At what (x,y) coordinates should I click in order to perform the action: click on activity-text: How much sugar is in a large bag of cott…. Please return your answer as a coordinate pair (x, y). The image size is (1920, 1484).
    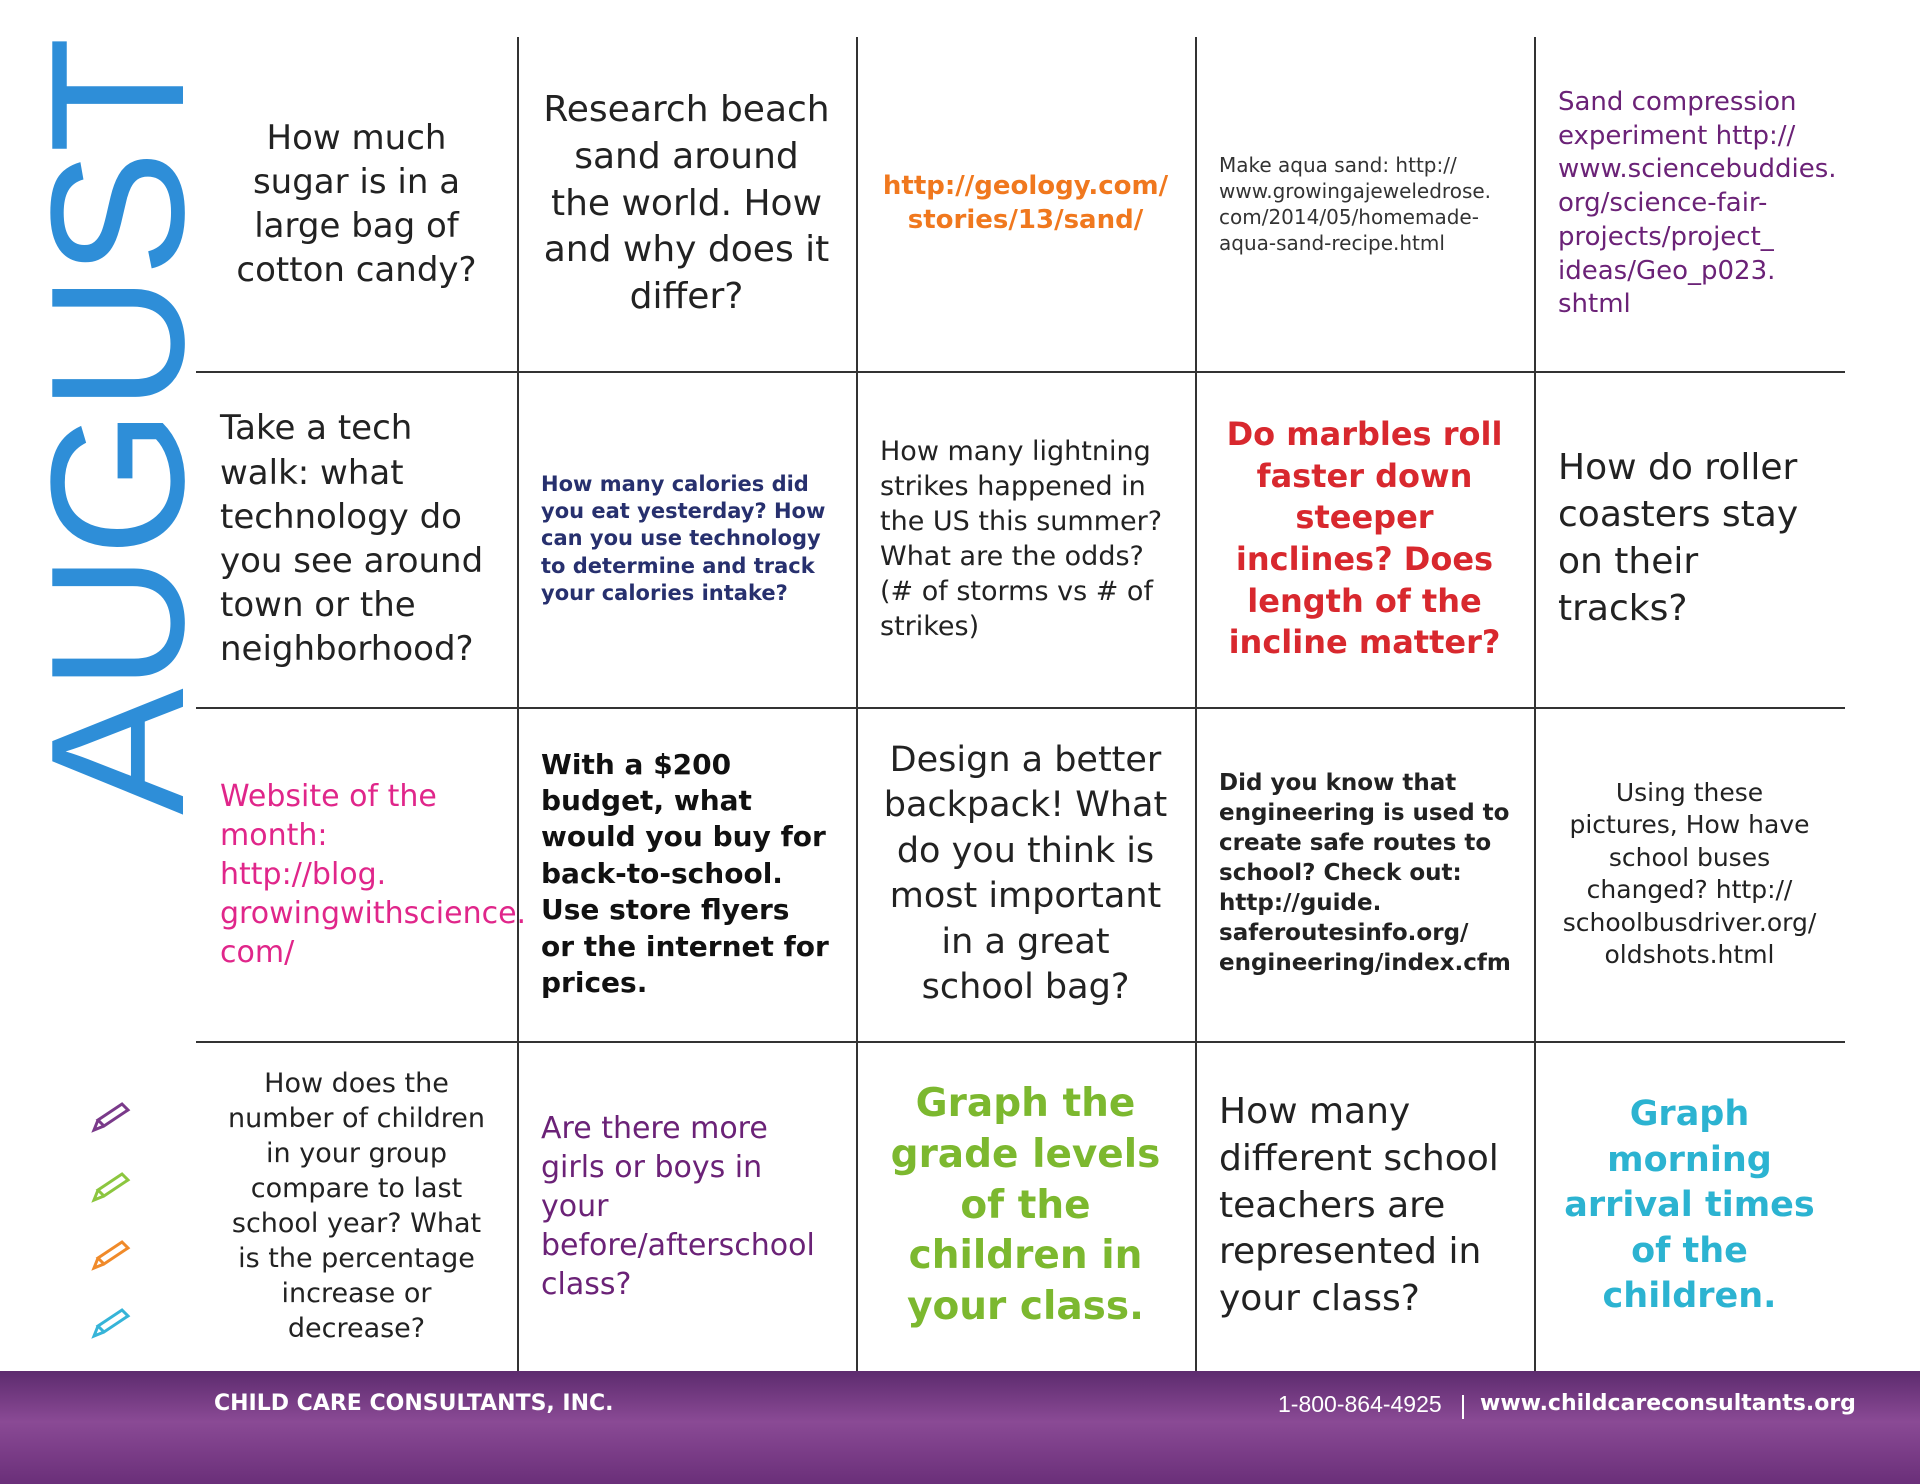
    Looking at the image, I should click on (356, 204).